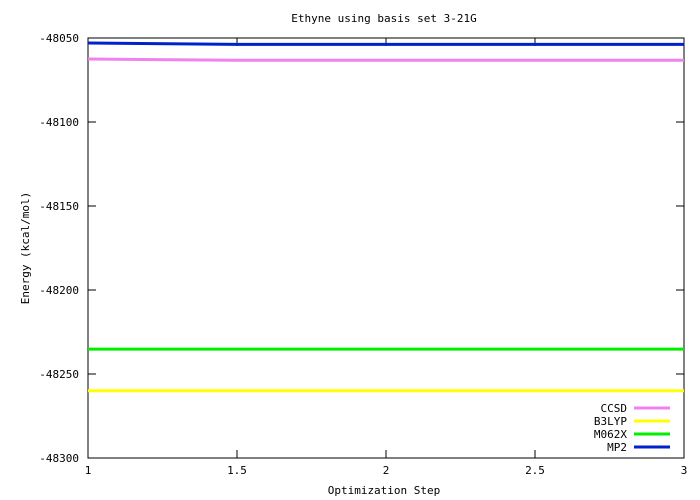 The image size is (700, 500). Describe the element at coordinates (59, 38) in the screenshot. I see `y-tick-label: -48050` at that location.